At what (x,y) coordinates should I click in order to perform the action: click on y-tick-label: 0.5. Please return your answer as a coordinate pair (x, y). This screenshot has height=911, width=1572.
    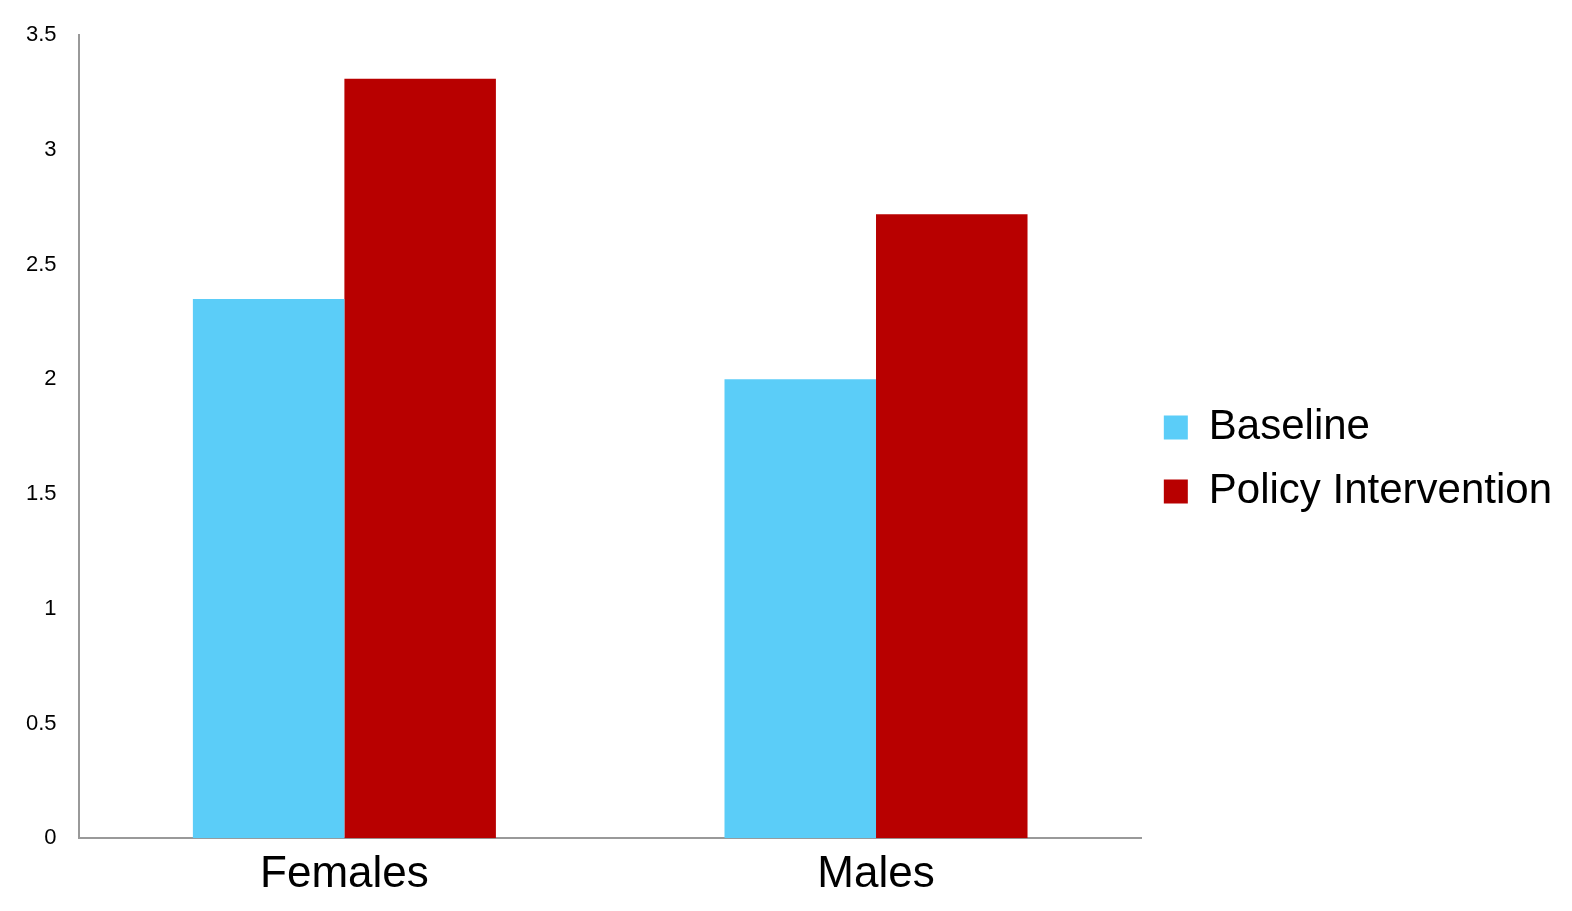
    Looking at the image, I should click on (41, 722).